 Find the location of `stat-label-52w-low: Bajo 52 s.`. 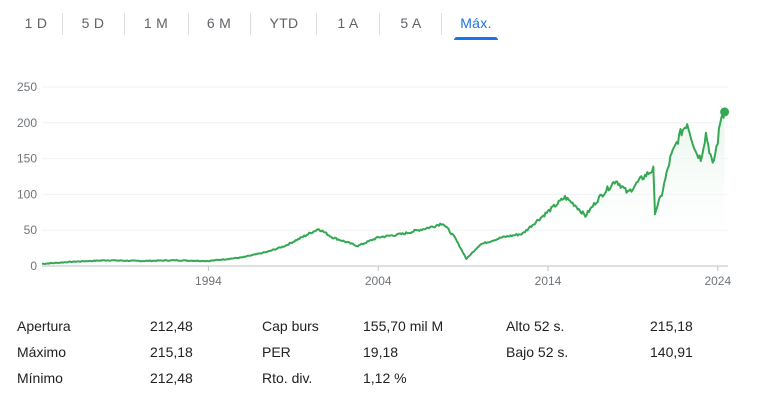

stat-label-52w-low: Bajo 52 s. is located at coordinates (537, 352).